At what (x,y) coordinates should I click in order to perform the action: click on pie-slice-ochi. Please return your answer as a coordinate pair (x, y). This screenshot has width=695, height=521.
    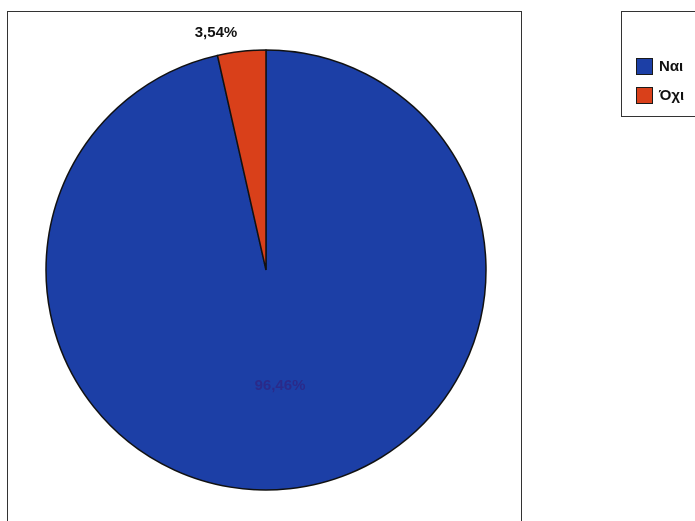
    Looking at the image, I should click on (241, 160).